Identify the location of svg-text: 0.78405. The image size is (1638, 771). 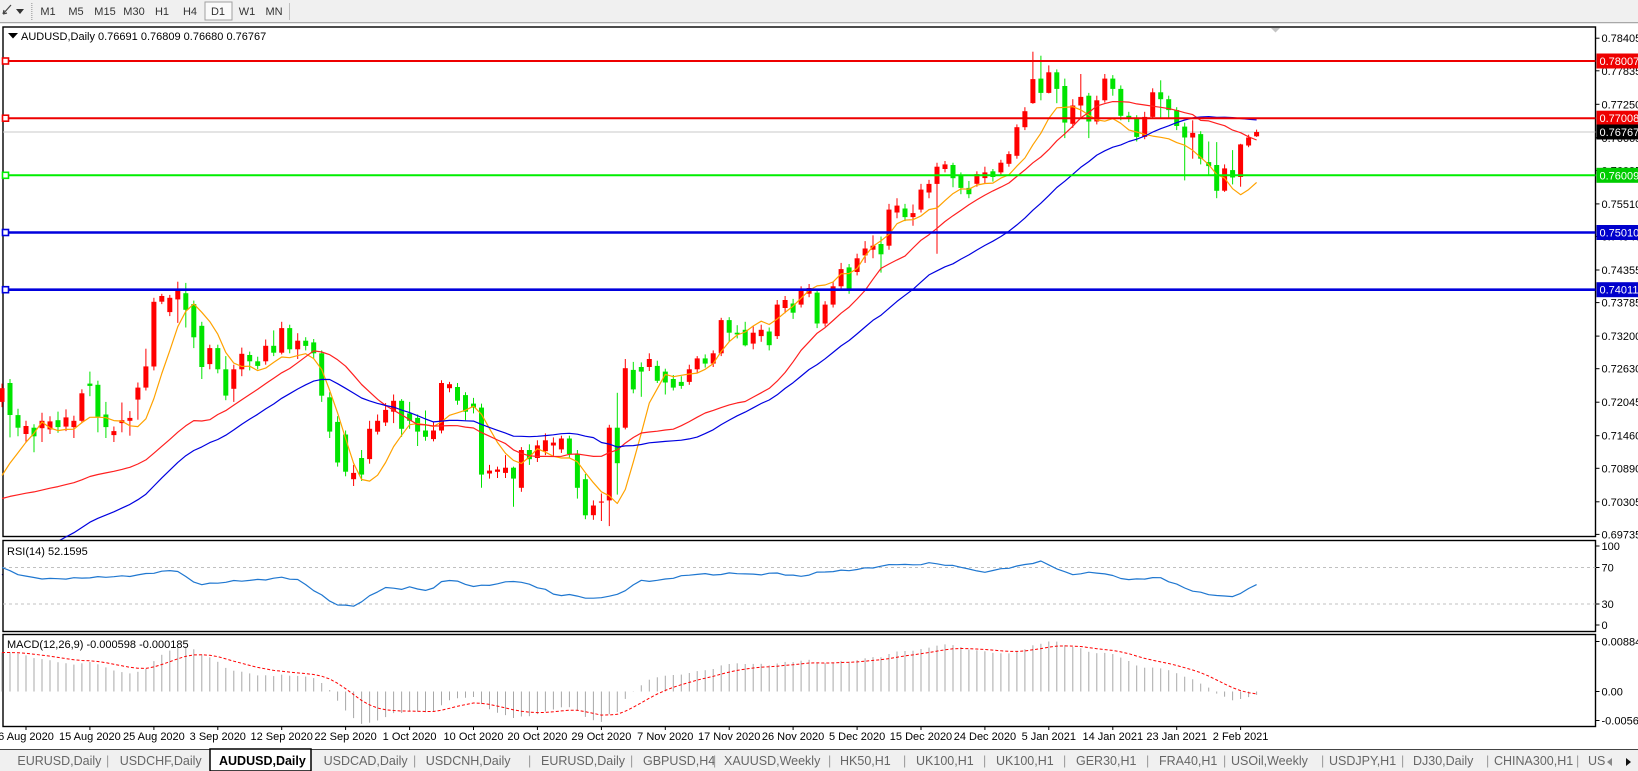
(1620, 39).